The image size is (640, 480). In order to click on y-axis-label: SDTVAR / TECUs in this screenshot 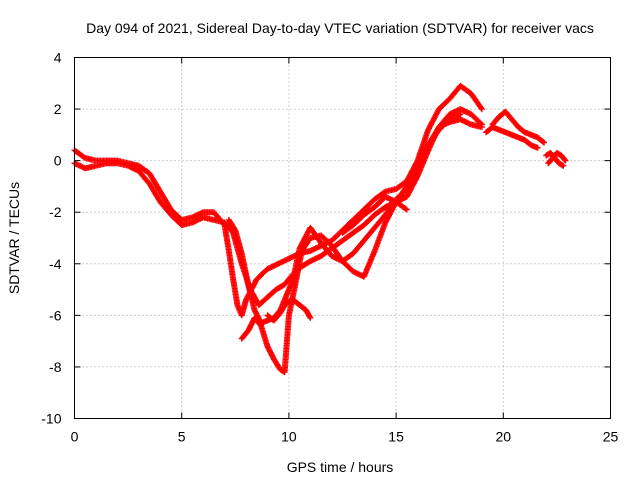, I will do `click(14, 238)`.